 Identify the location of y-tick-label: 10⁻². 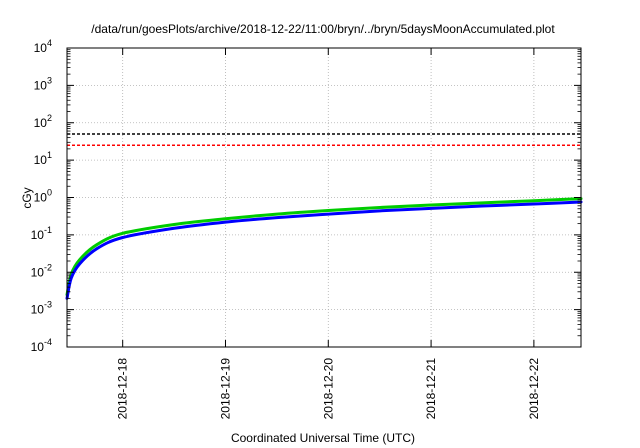
(41, 270).